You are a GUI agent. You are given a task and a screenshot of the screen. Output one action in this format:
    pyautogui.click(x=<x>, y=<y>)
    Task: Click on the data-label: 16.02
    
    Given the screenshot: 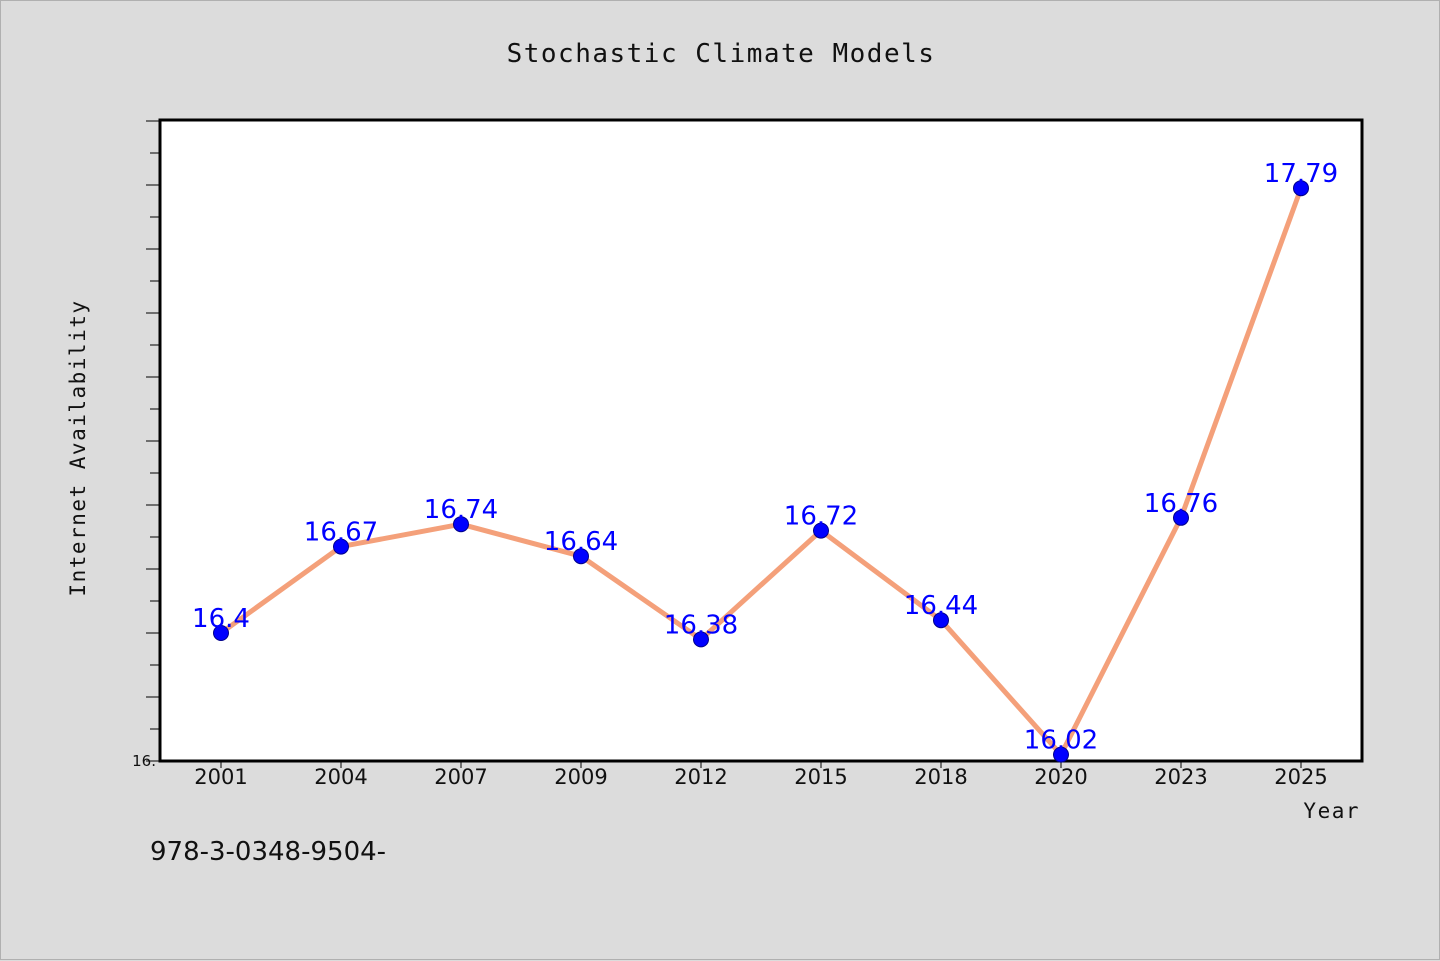 What is the action you would take?
    pyautogui.click(x=1061, y=741)
    